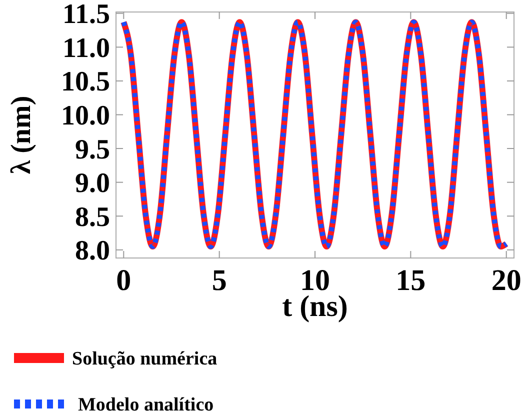 The image size is (530, 418). I want to click on legend-label: Modelo analítico, so click(146, 405).